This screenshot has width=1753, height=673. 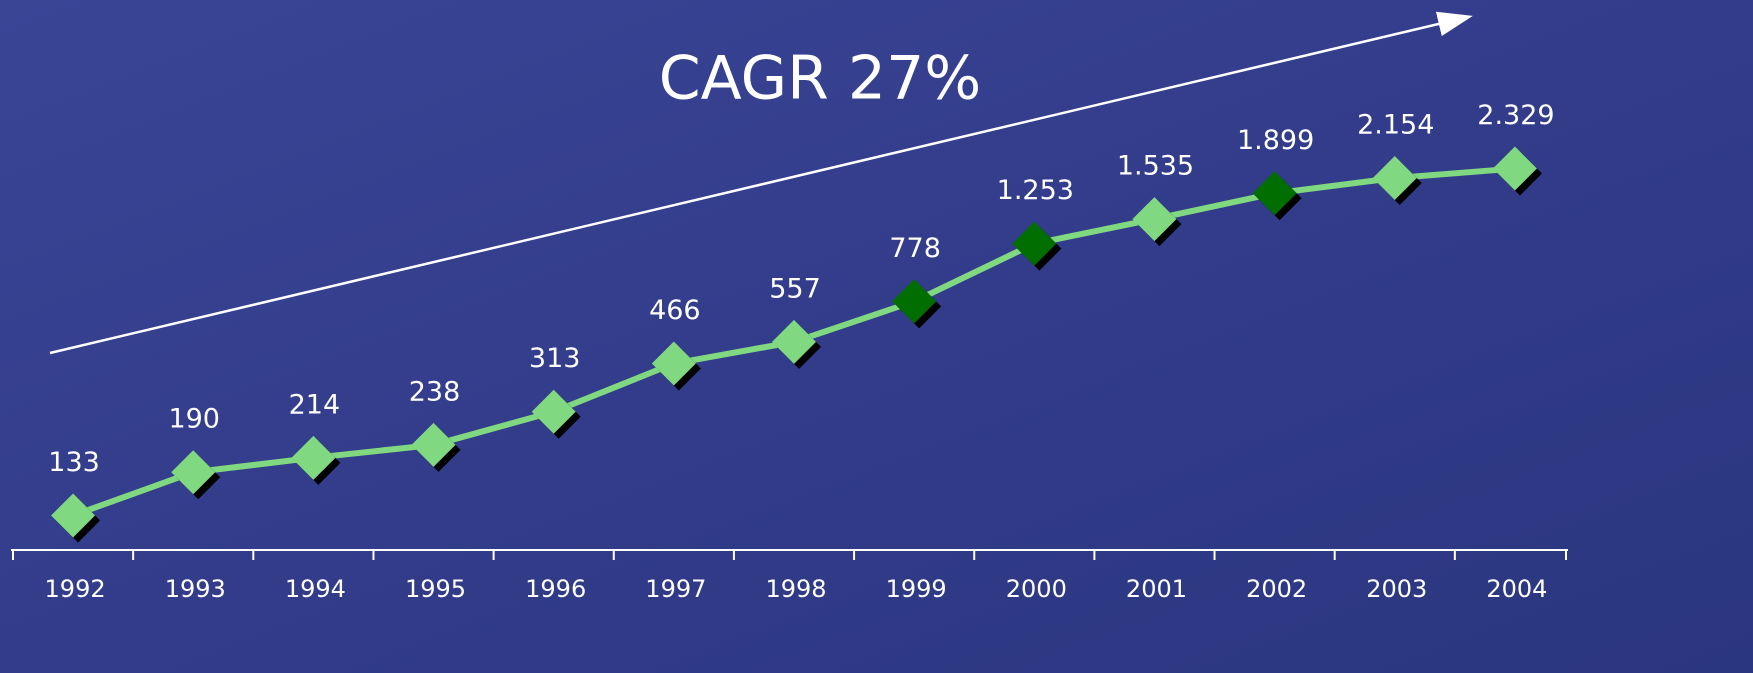 What do you see at coordinates (315, 404) in the screenshot?
I see `data-label: 214` at bounding box center [315, 404].